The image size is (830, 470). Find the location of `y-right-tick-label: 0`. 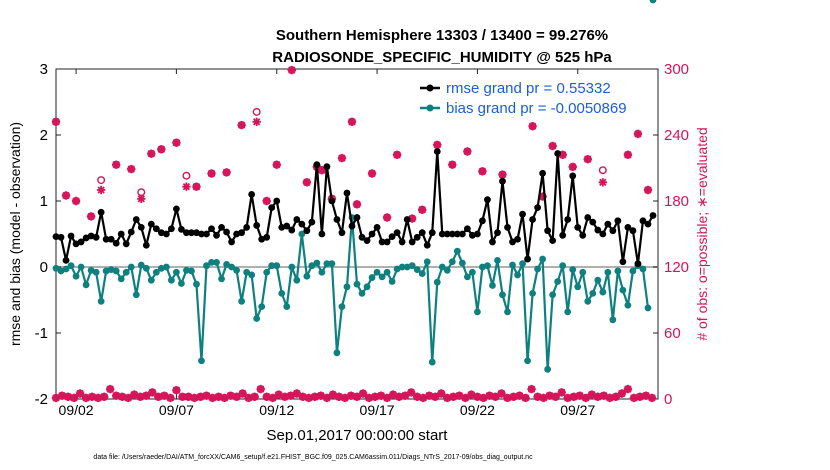

y-right-tick-label: 0 is located at coordinates (668, 399).